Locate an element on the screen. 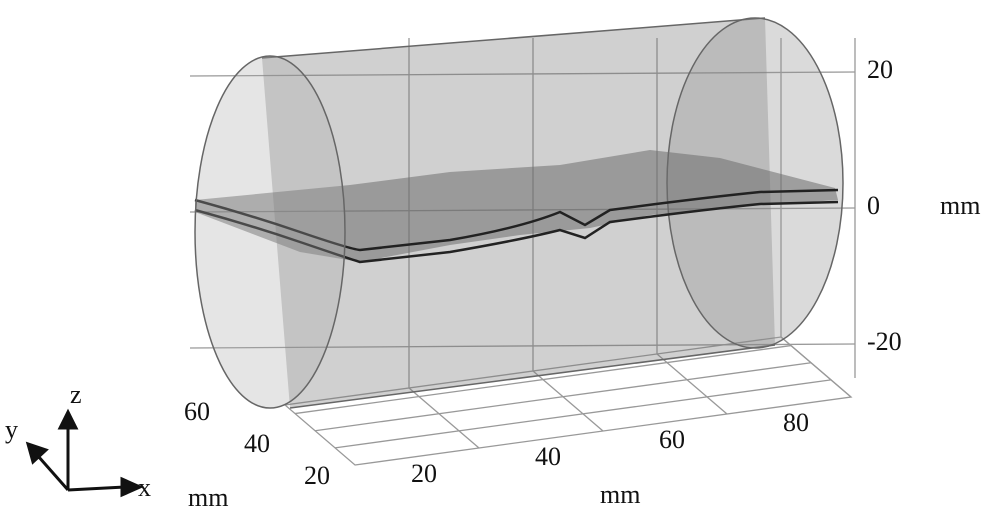  triad-x is located at coordinates (96, 488).